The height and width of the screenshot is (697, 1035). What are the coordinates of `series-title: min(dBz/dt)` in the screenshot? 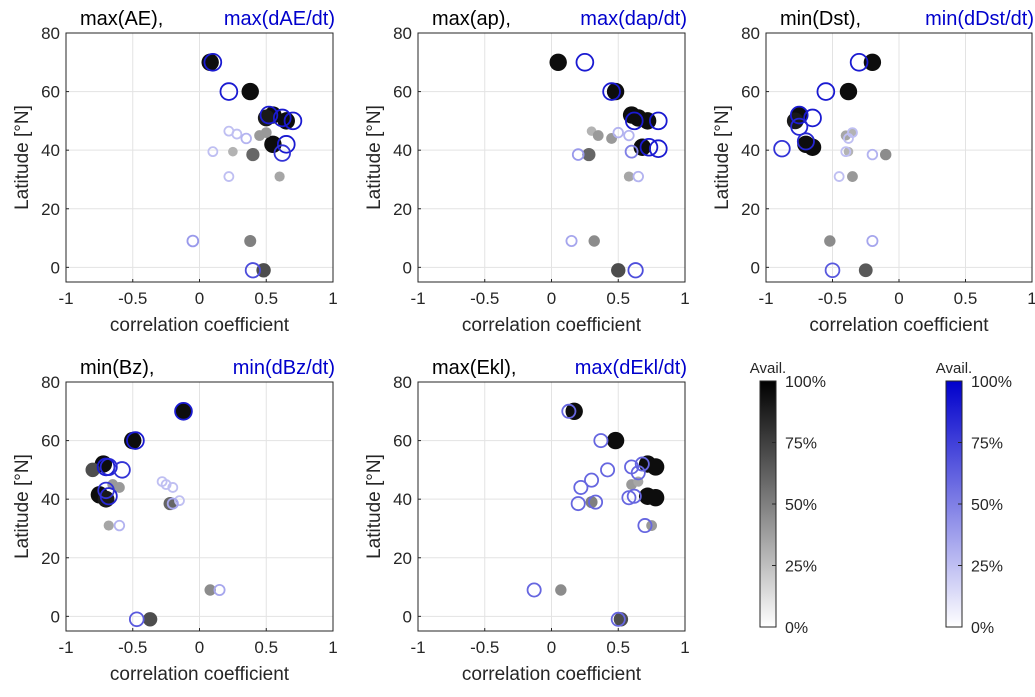 It's located at (284, 368).